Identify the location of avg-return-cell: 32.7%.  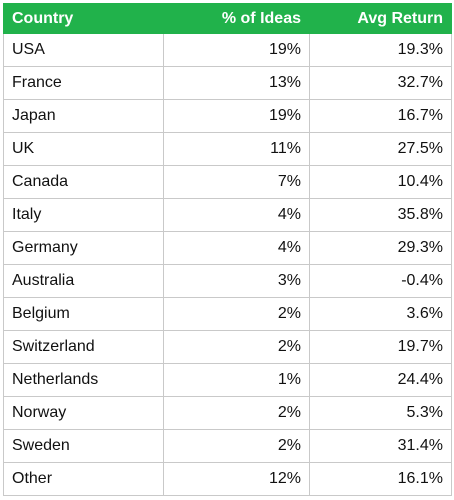
(380, 83).